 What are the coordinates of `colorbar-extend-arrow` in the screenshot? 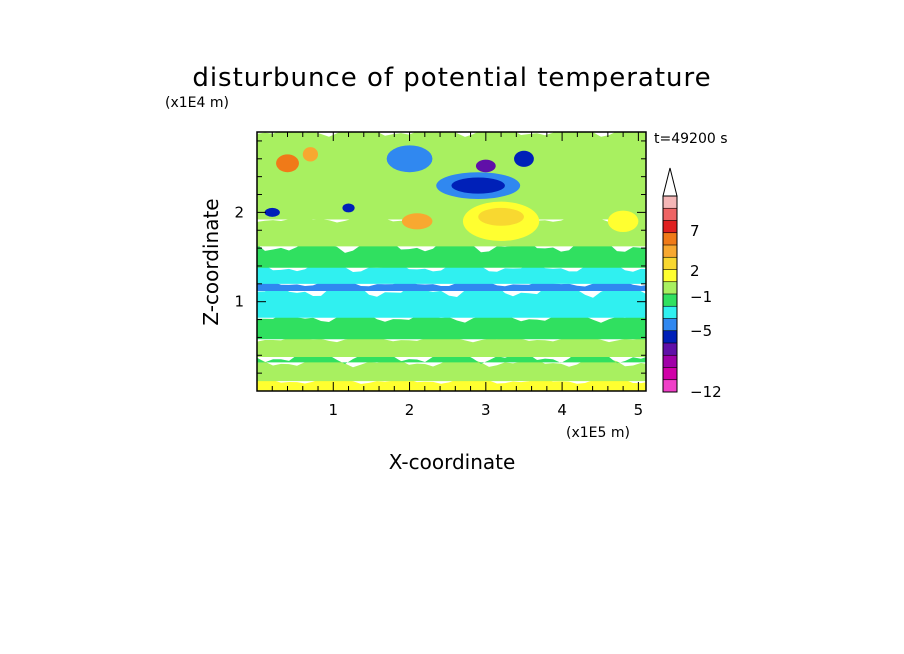 It's located at (670, 182).